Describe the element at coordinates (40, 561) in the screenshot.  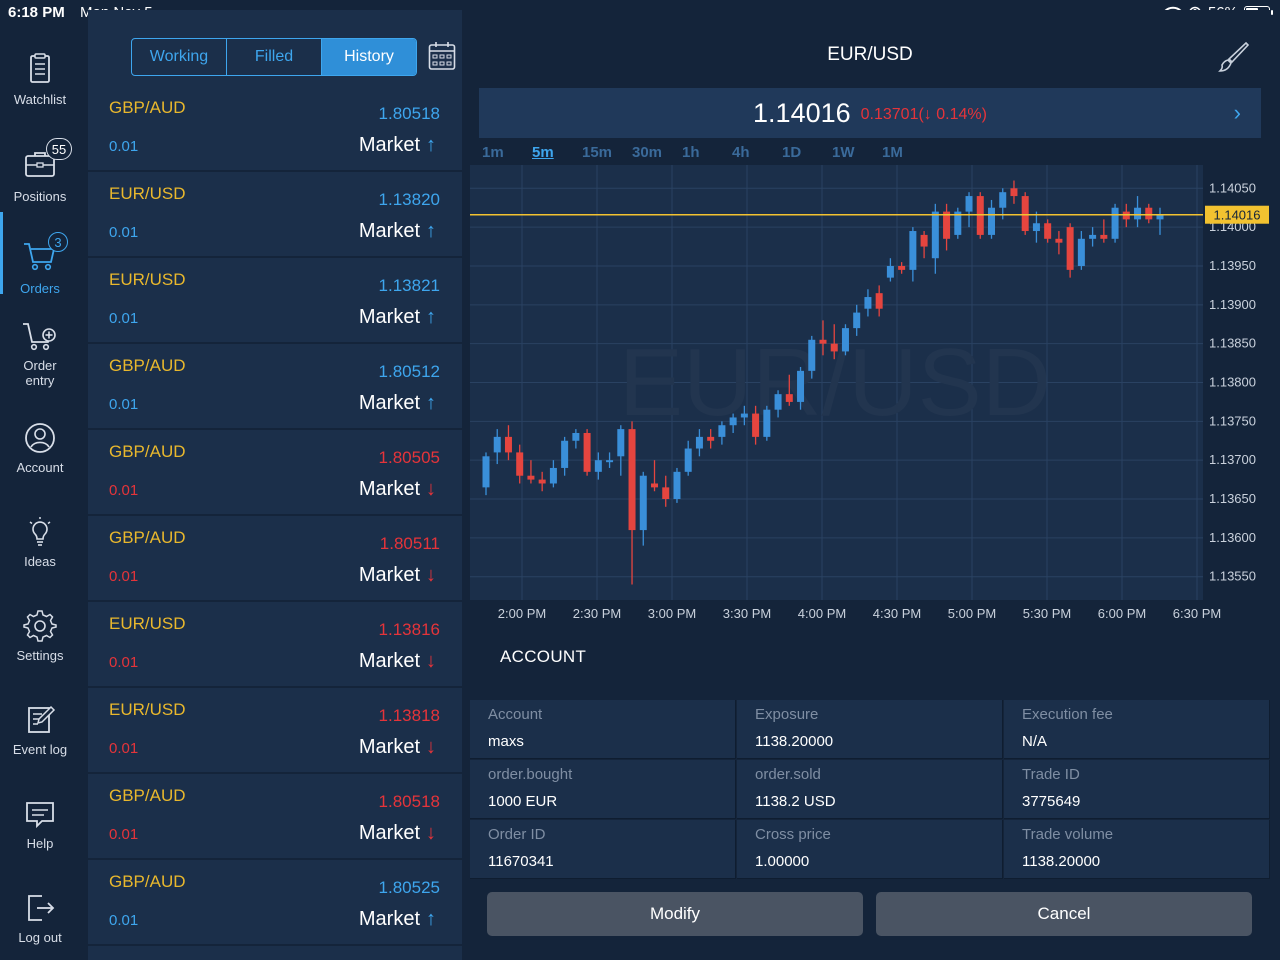
I see `sidebar-label-ideas: Ideas` at that location.